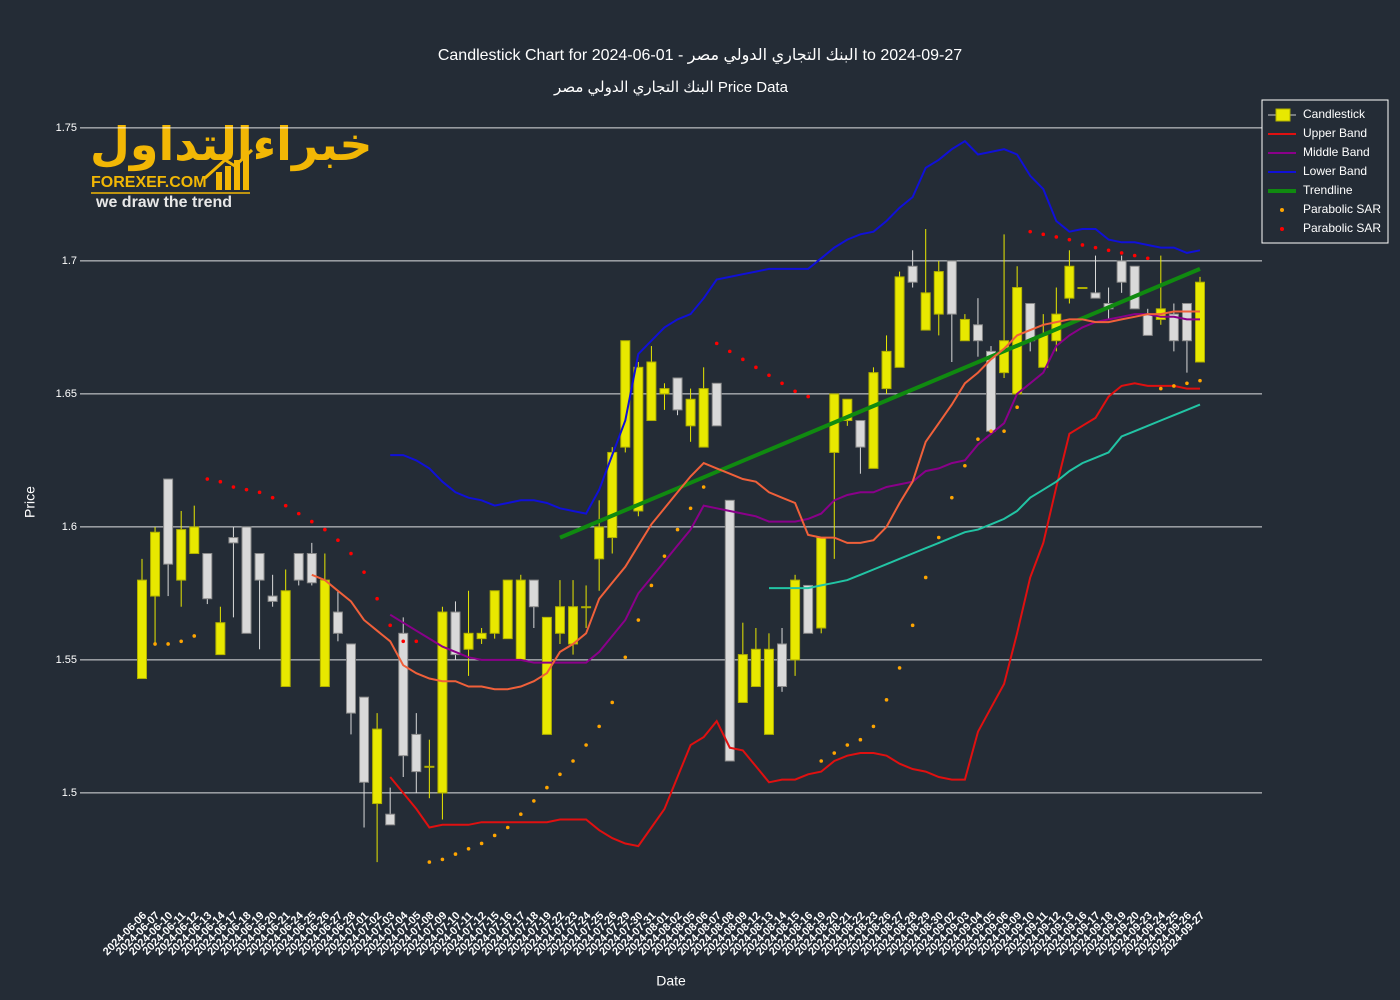 Image resolution: width=1400 pixels, height=1000 pixels. Describe the element at coordinates (1335, 171) in the screenshot. I see `legend-label: Lower Band` at that location.